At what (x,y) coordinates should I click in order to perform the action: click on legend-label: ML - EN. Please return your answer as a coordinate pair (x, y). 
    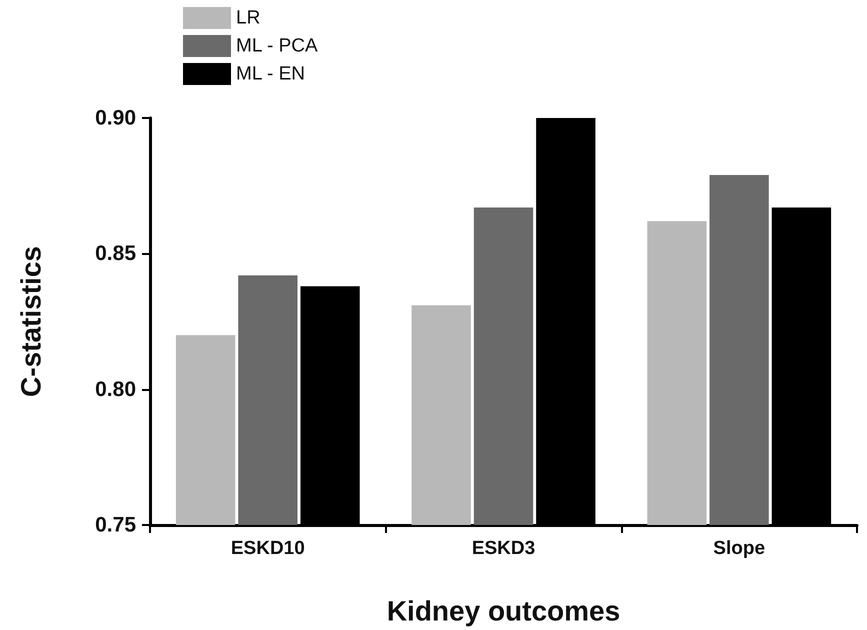
    Looking at the image, I should click on (270, 74).